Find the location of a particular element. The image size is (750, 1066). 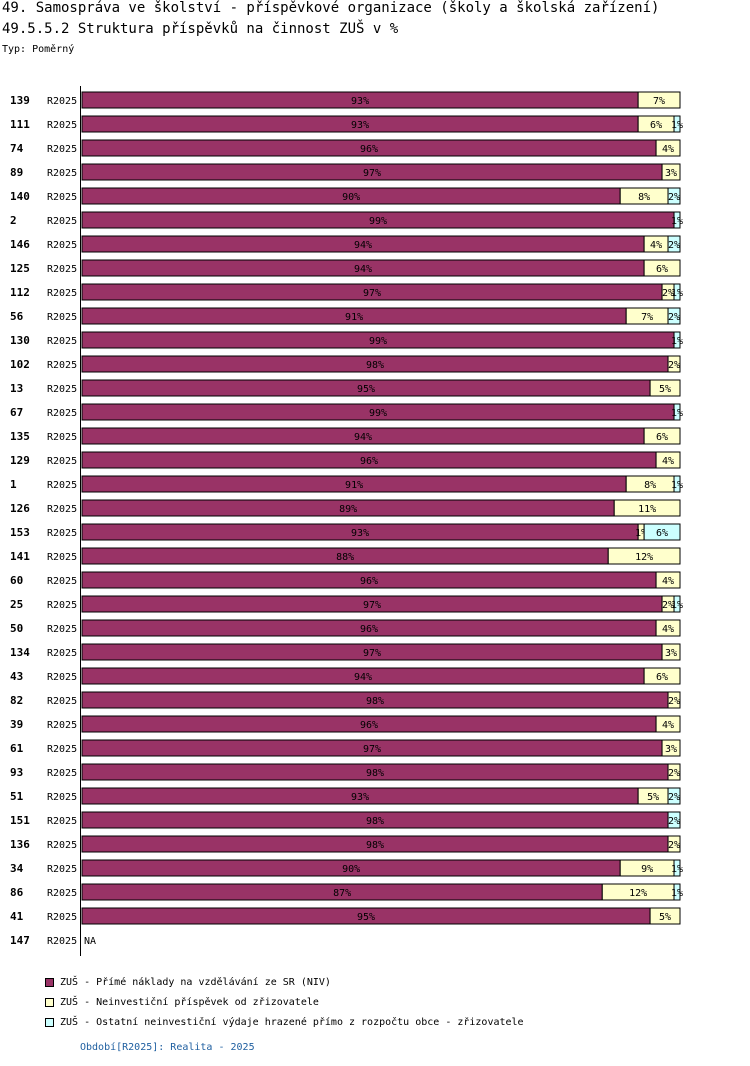

category-label: 1 is located at coordinates (13, 484).